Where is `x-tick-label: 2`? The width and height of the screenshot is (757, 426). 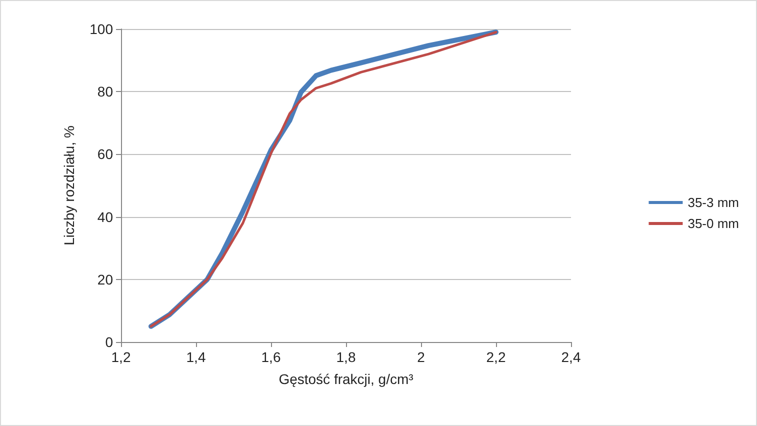 x-tick-label: 2 is located at coordinates (421, 357).